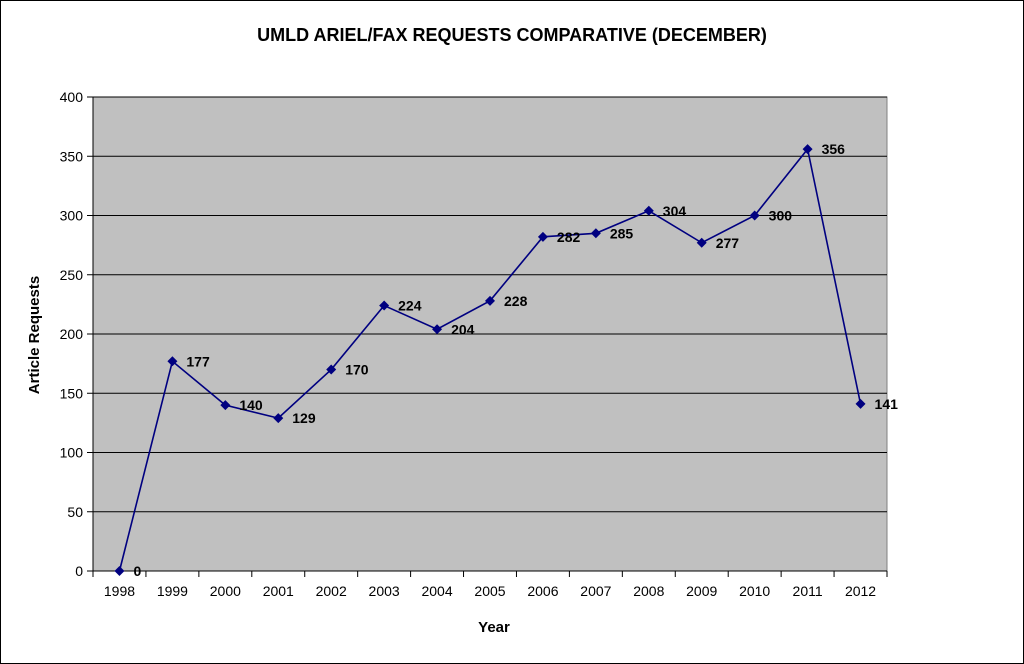 The image size is (1024, 664). Describe the element at coordinates (75, 512) in the screenshot. I see `y-tick-label: 50` at that location.